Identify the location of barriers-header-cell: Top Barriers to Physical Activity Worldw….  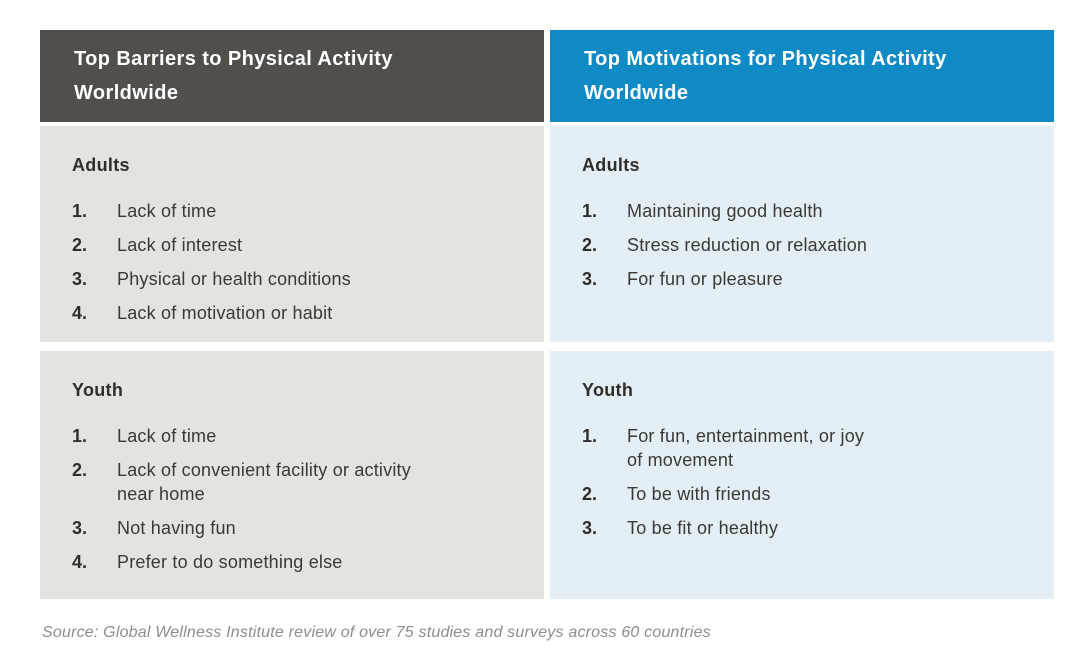
(292, 76).